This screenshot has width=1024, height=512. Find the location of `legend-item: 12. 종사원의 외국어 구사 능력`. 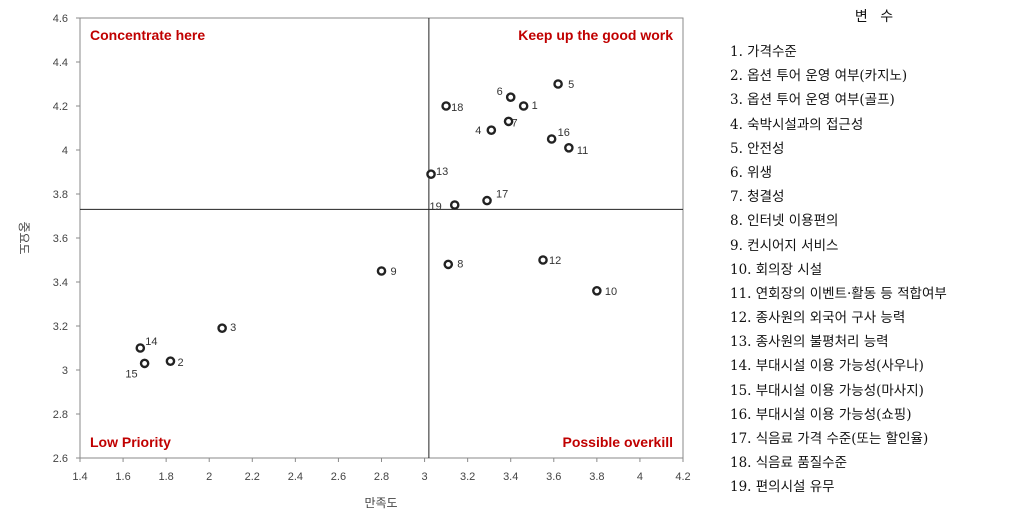

legend-item: 12. 종사원의 외국어 구사 능력 is located at coordinates (818, 318).